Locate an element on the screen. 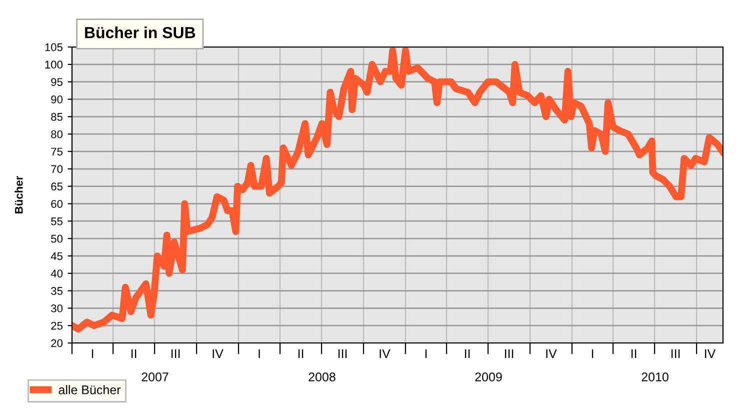  y-tick-label: 50 is located at coordinates (57, 238).